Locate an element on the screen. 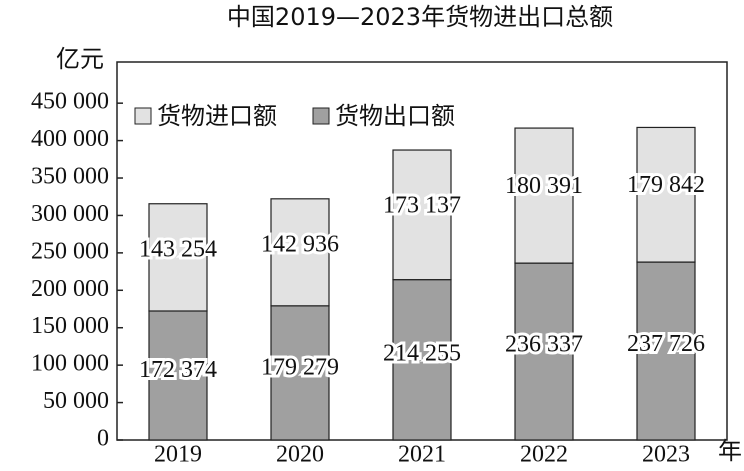  y-tick-label: 450 000 is located at coordinates (70, 102).